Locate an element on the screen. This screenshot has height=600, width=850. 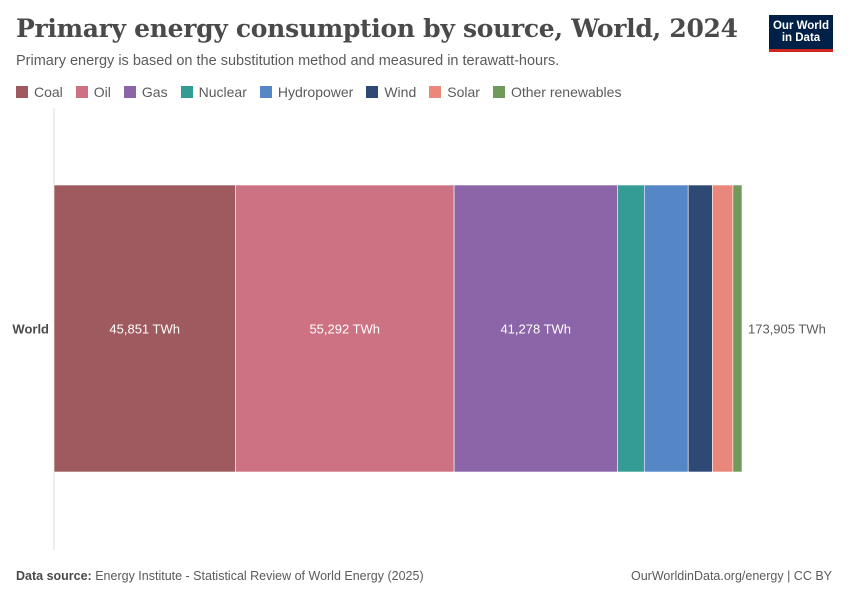
legend-label-oil: Oil is located at coordinates (102, 92).